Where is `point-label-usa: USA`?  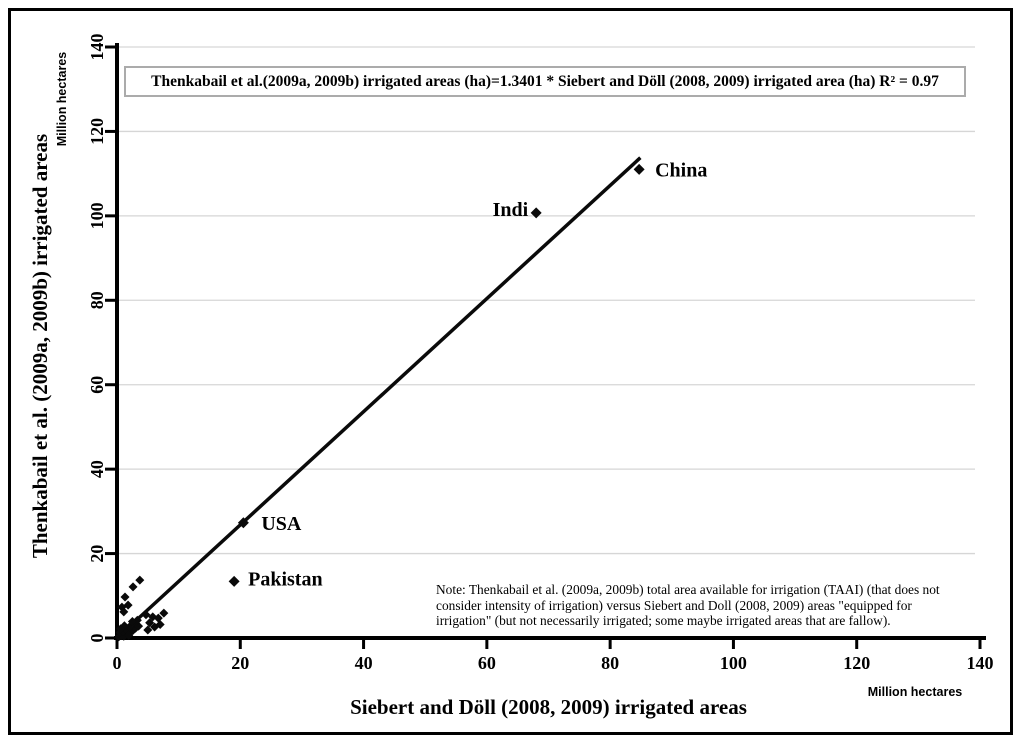
point-label-usa: USA is located at coordinates (281, 524).